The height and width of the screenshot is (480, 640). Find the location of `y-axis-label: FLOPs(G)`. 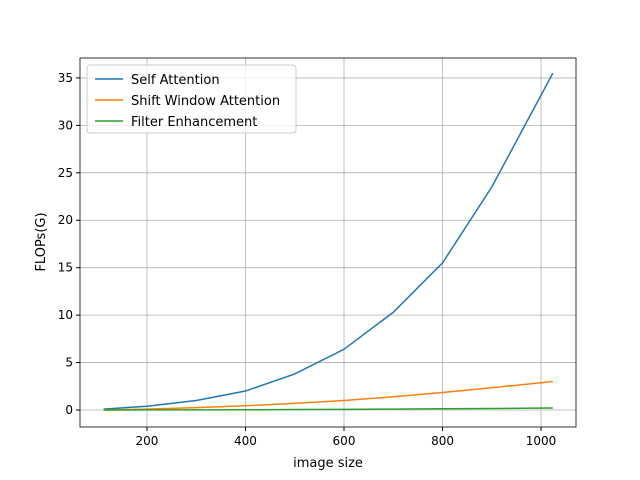

y-axis-label: FLOPs(G) is located at coordinates (41, 241).